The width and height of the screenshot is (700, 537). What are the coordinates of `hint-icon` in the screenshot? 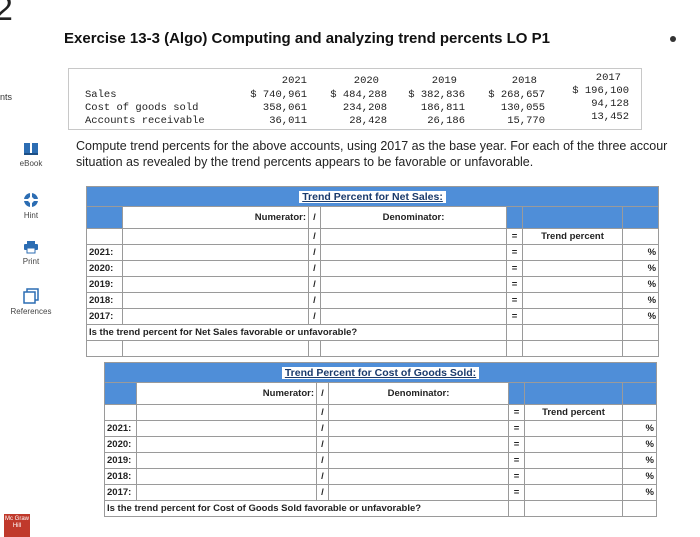 It's located at (31, 200).